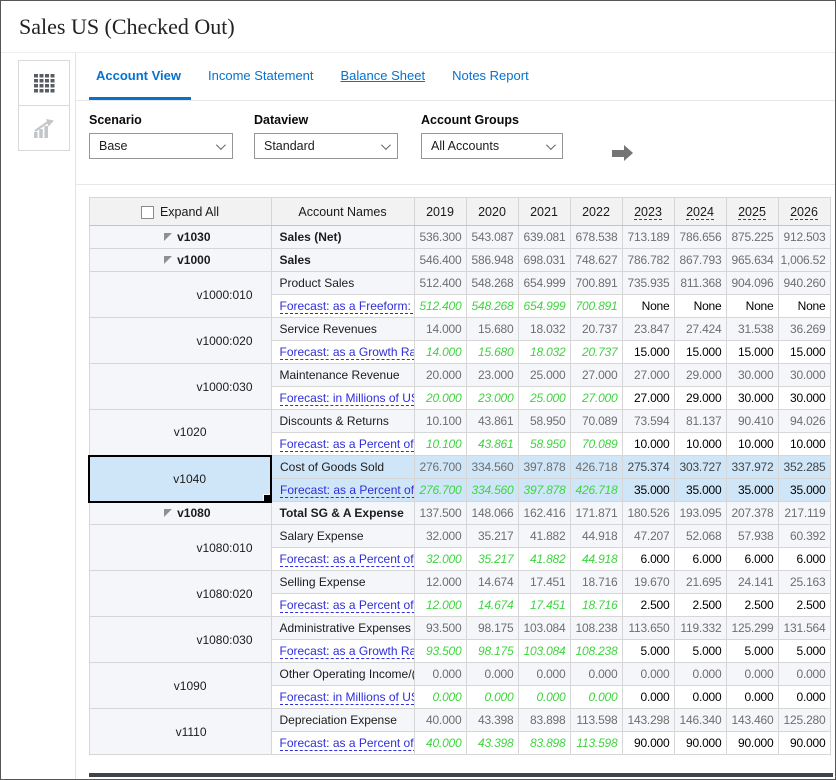  What do you see at coordinates (700, 720) in the screenshot?
I see `value-cell-v1110-2024: 146.340` at bounding box center [700, 720].